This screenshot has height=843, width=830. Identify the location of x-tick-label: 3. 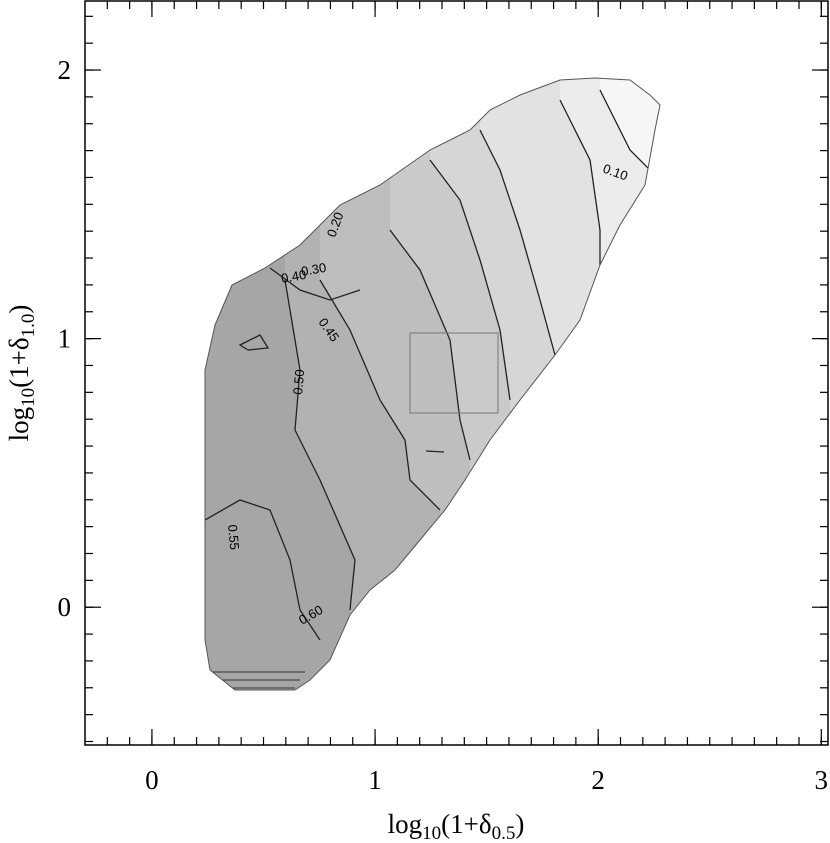
(822, 780).